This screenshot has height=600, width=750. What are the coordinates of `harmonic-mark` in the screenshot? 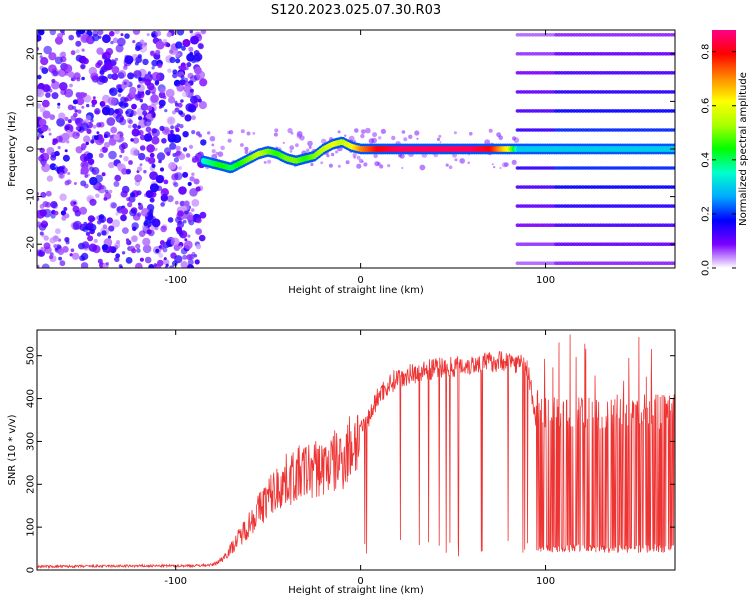 It's located at (673, 168).